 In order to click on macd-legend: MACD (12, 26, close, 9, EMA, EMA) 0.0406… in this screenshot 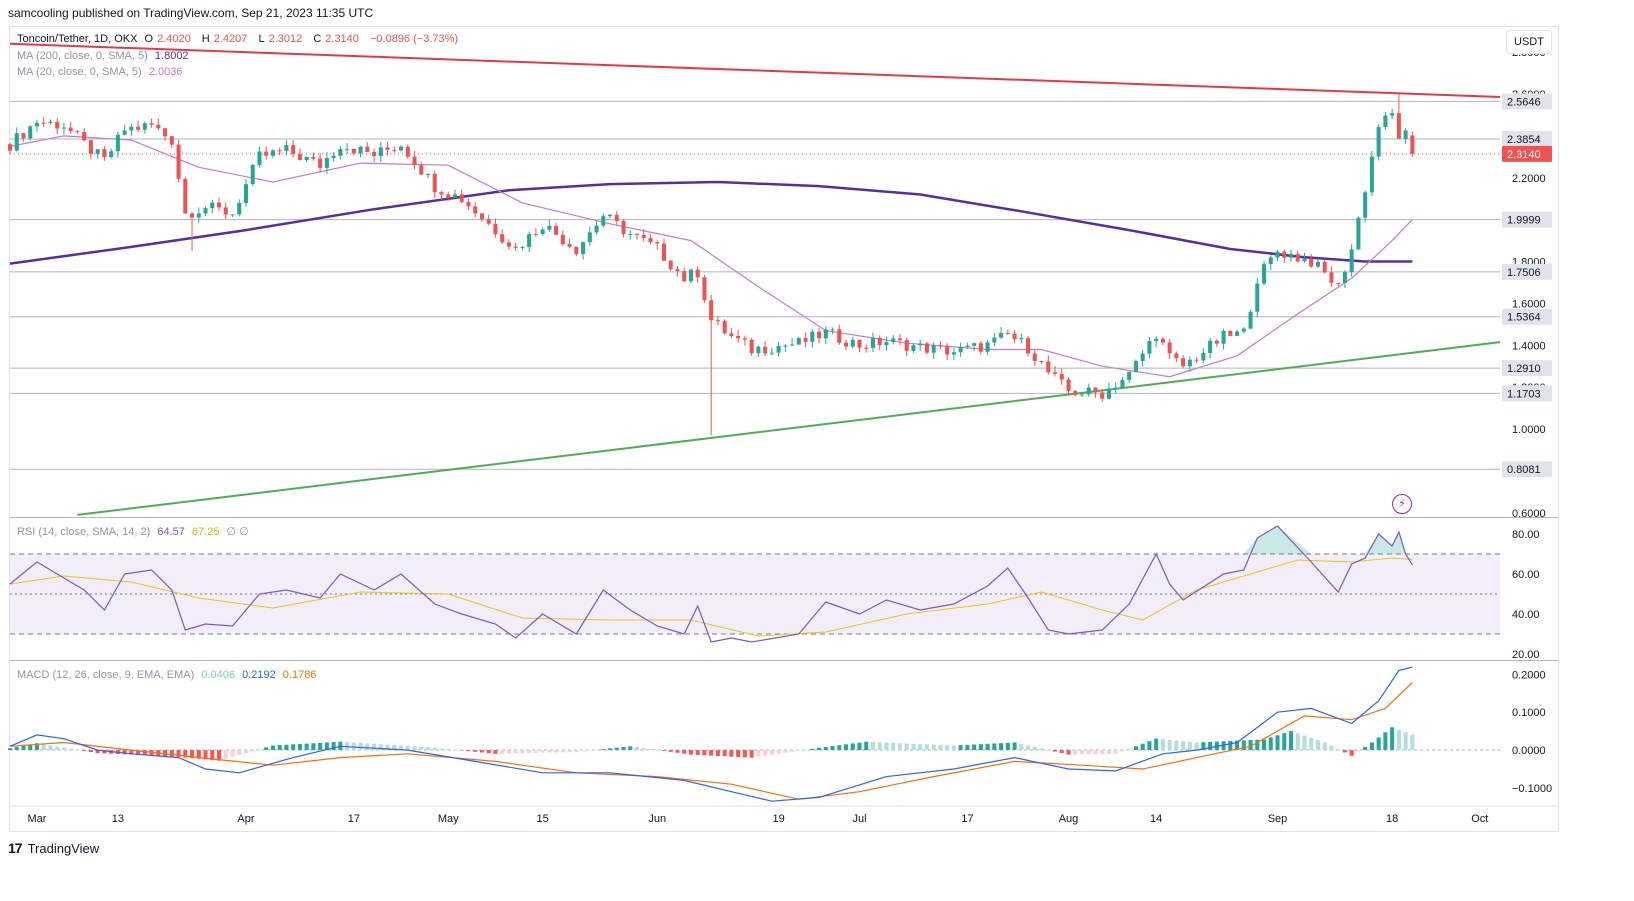, I will do `click(168, 675)`.